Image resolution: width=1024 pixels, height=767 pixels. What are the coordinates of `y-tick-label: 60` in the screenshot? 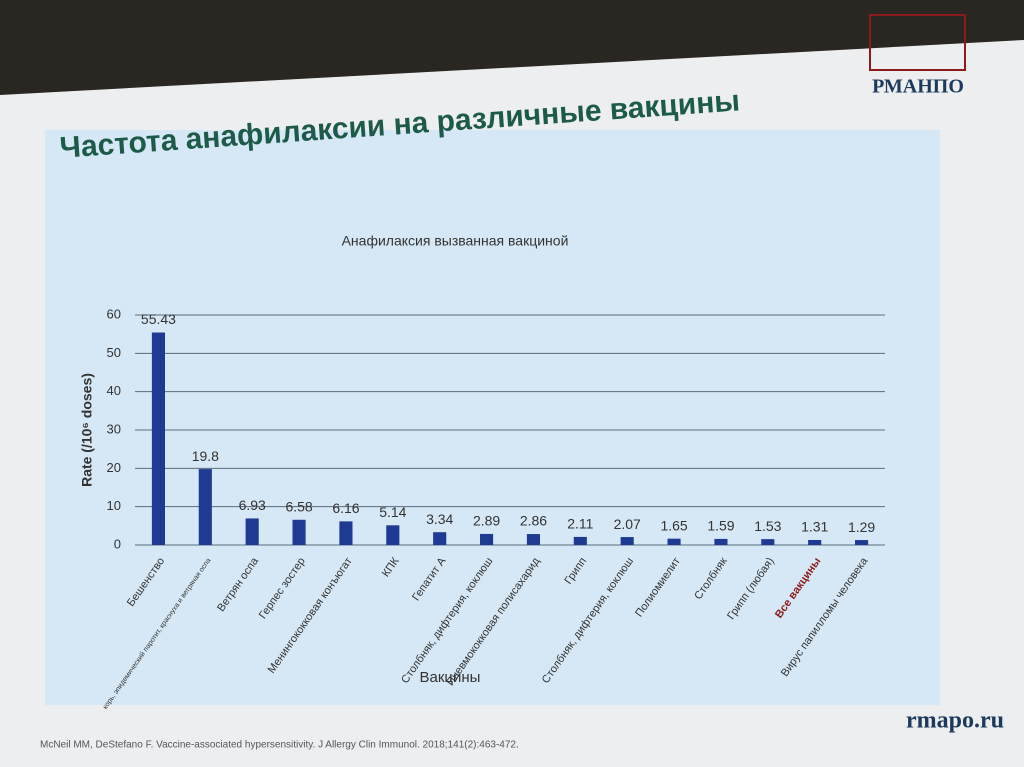 It's located at (114, 313).